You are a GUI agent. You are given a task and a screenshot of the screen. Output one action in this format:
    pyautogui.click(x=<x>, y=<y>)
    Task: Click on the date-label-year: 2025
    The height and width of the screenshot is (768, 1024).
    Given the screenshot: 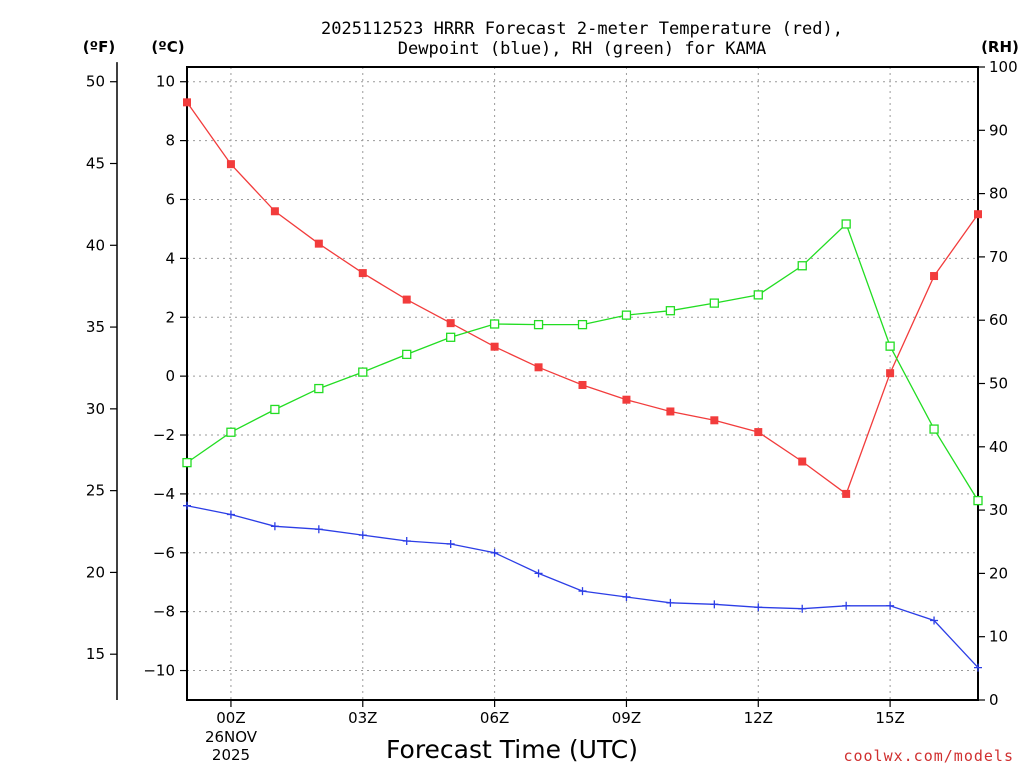 What is the action you would take?
    pyautogui.click(x=231, y=755)
    